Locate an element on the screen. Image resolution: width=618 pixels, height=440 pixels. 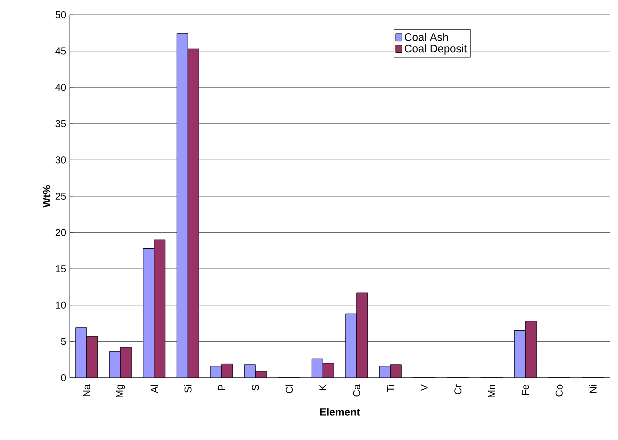
x-tick-label: K is located at coordinates (323, 387).